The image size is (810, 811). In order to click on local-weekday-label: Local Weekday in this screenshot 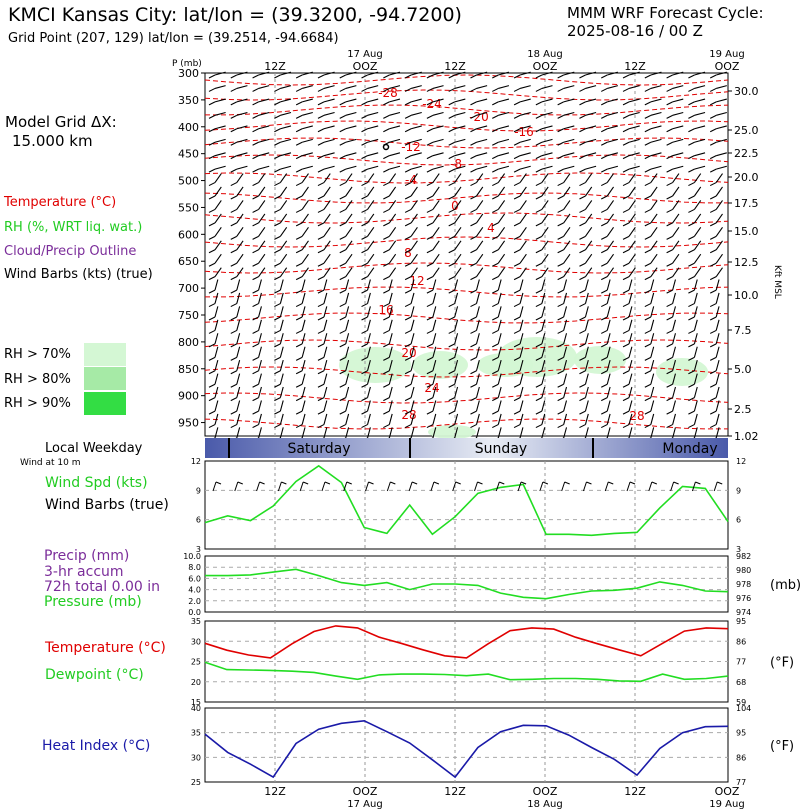, I will do `click(94, 448)`.